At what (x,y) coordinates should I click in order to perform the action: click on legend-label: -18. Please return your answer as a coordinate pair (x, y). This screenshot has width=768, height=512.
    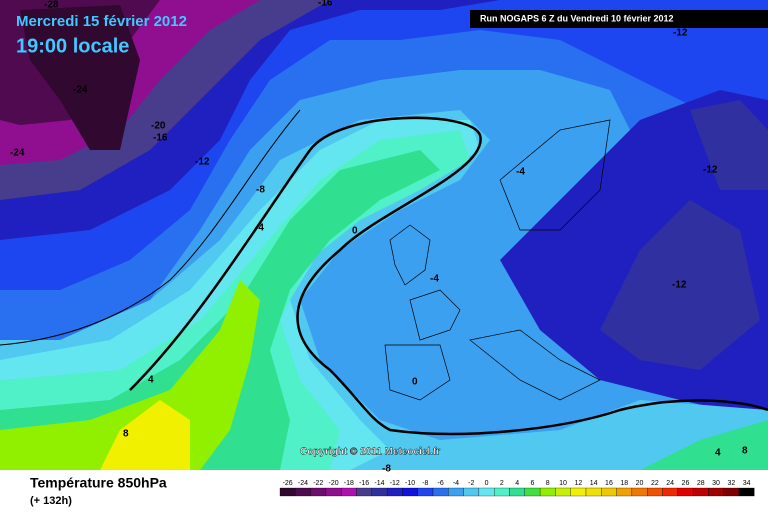
    Looking at the image, I should click on (349, 483).